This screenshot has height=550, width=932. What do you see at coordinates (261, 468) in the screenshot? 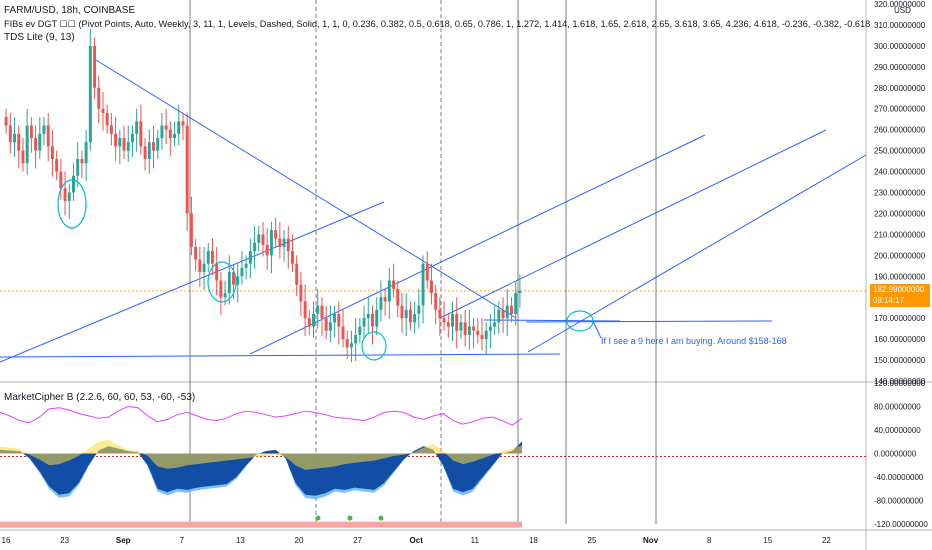
I see `wave-trend-dark` at bounding box center [261, 468].